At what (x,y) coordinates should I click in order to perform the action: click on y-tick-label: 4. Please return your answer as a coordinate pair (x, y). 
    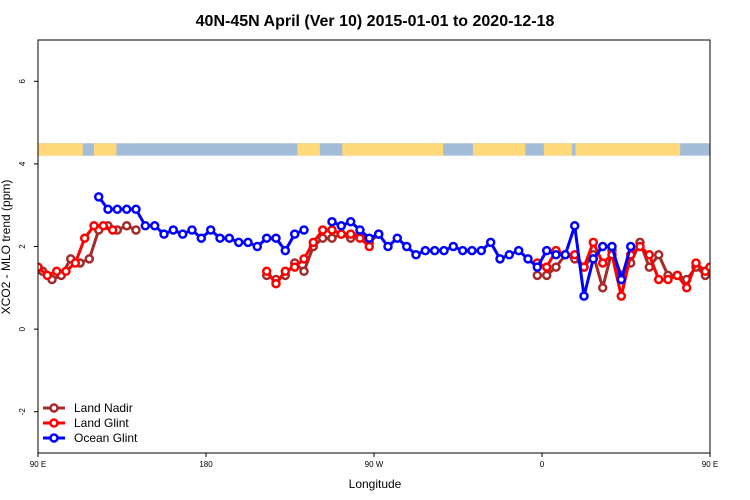
    Looking at the image, I should click on (22, 163).